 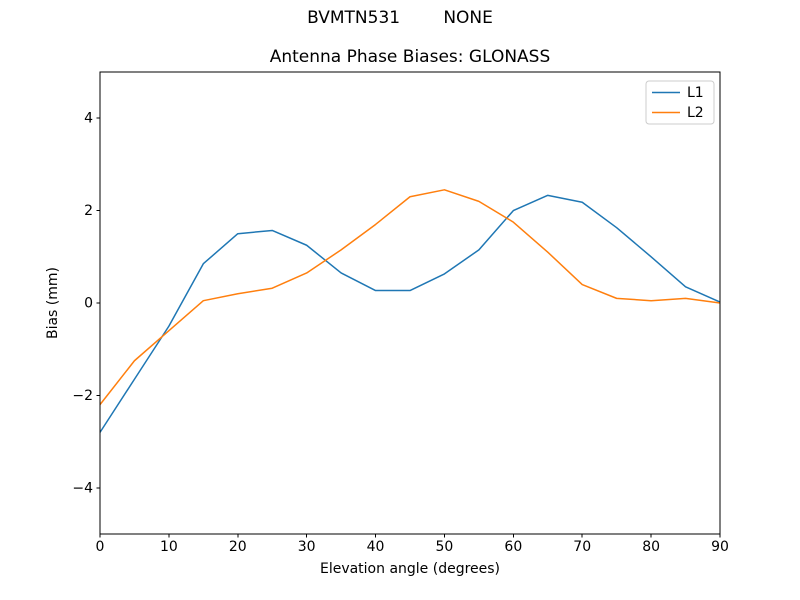 What do you see at coordinates (445, 547) in the screenshot?
I see `x-tick-label: 50` at bounding box center [445, 547].